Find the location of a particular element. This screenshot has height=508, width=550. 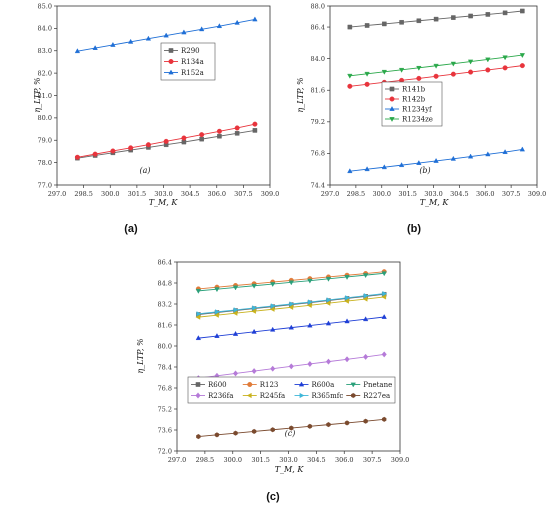

y-tick-label: 74.4 is located at coordinates (318, 185).